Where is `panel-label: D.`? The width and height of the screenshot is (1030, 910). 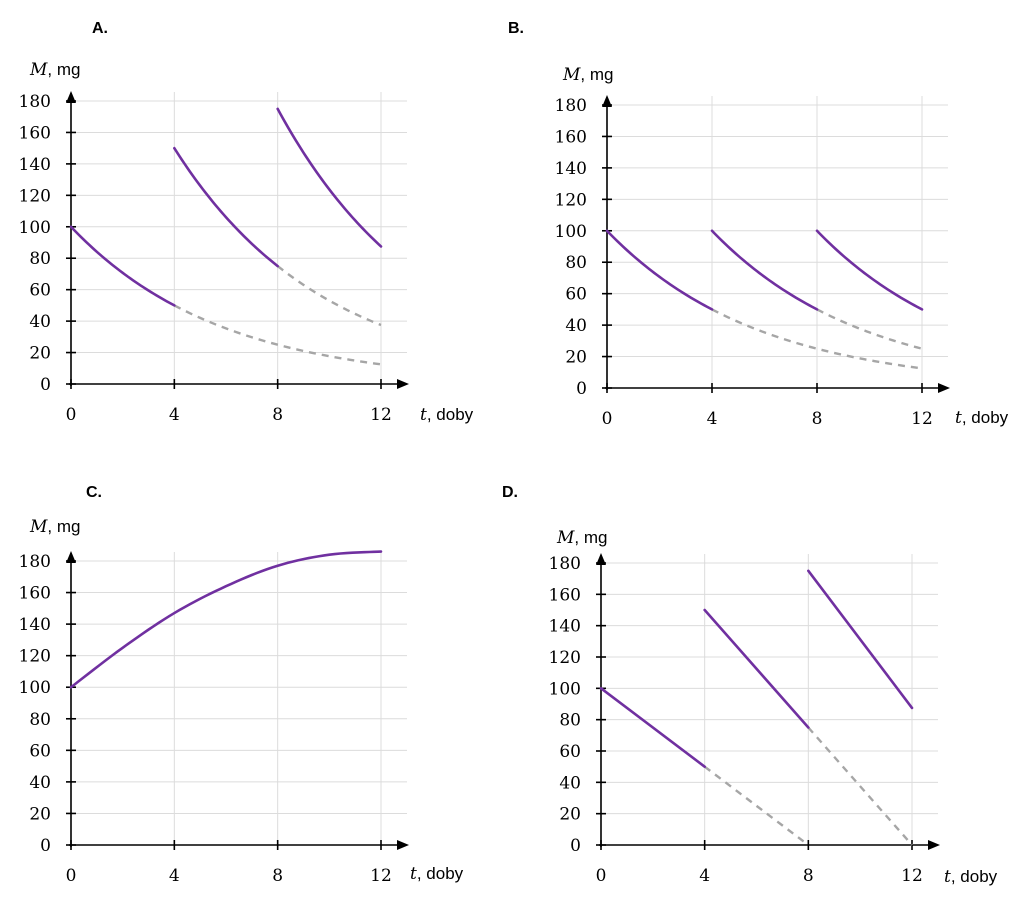
panel-label: D. is located at coordinates (510, 492).